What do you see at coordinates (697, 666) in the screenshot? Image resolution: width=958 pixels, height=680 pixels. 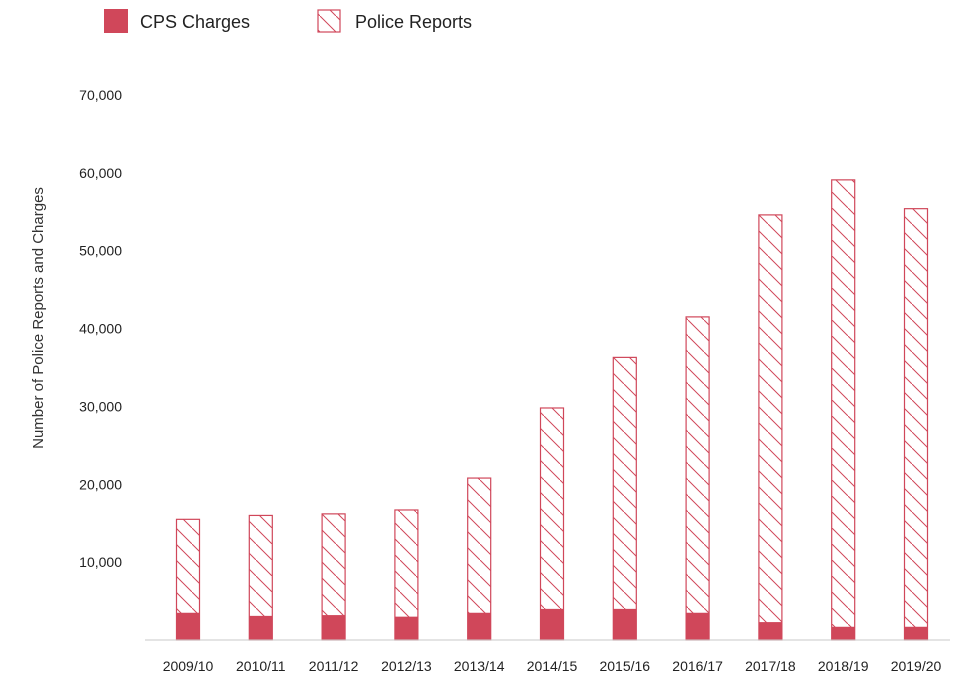 I see `x-tick-label: 2016/17` at bounding box center [697, 666].